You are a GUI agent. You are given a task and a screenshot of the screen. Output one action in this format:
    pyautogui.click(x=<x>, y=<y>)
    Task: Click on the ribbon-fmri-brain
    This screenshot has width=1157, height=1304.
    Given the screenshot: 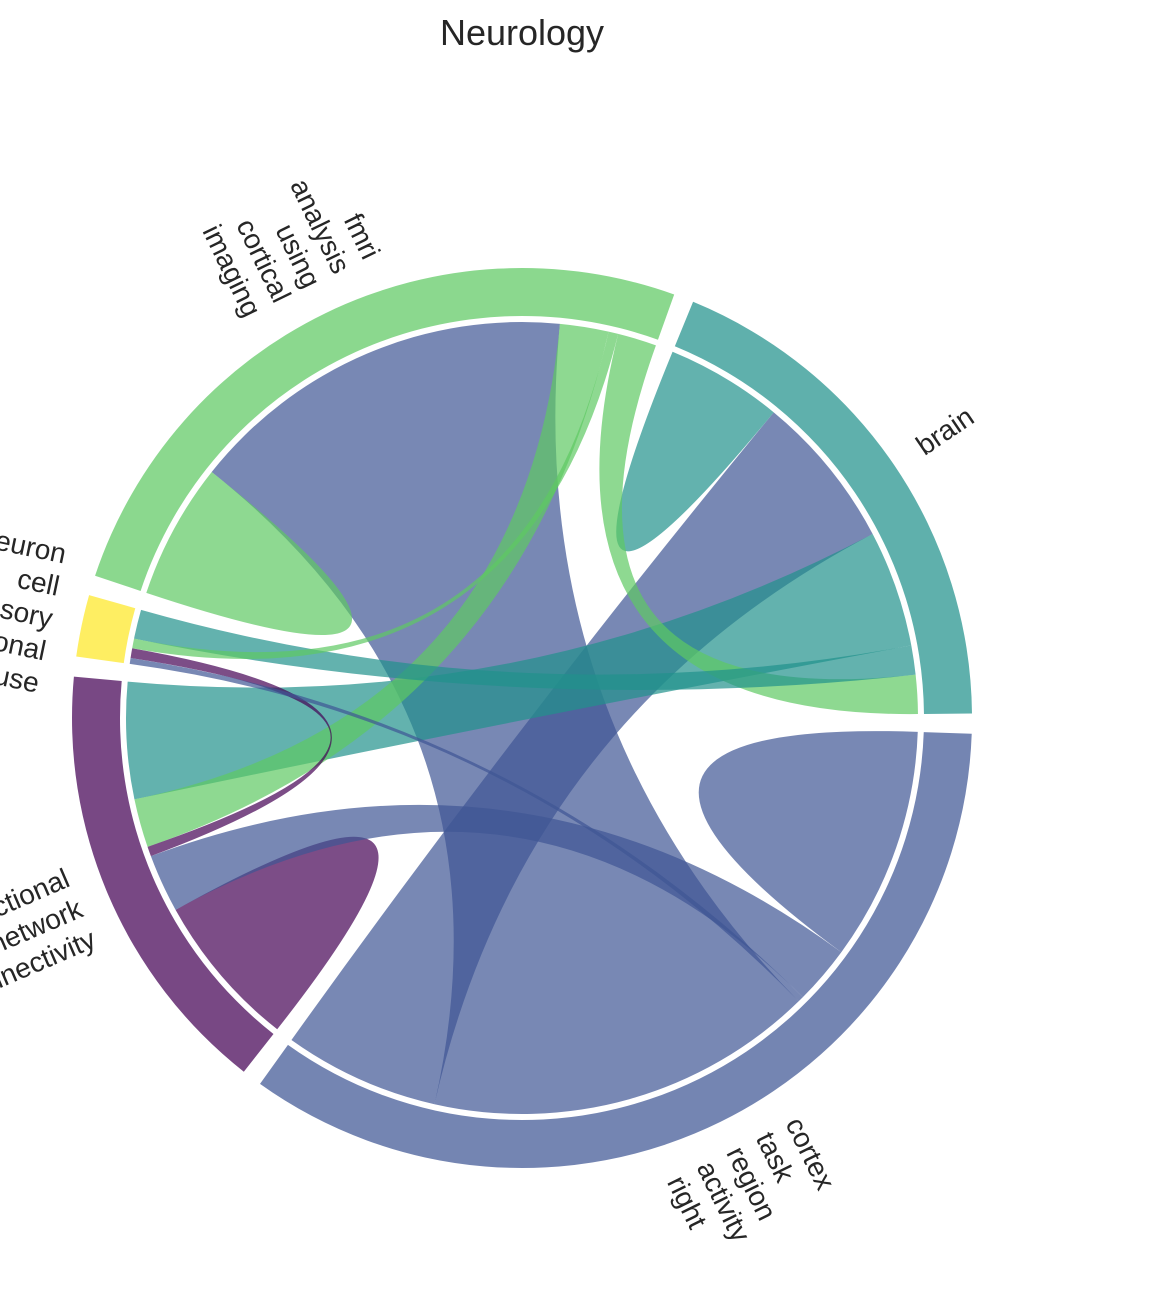 What is the action you would take?
    pyautogui.click(x=758, y=524)
    